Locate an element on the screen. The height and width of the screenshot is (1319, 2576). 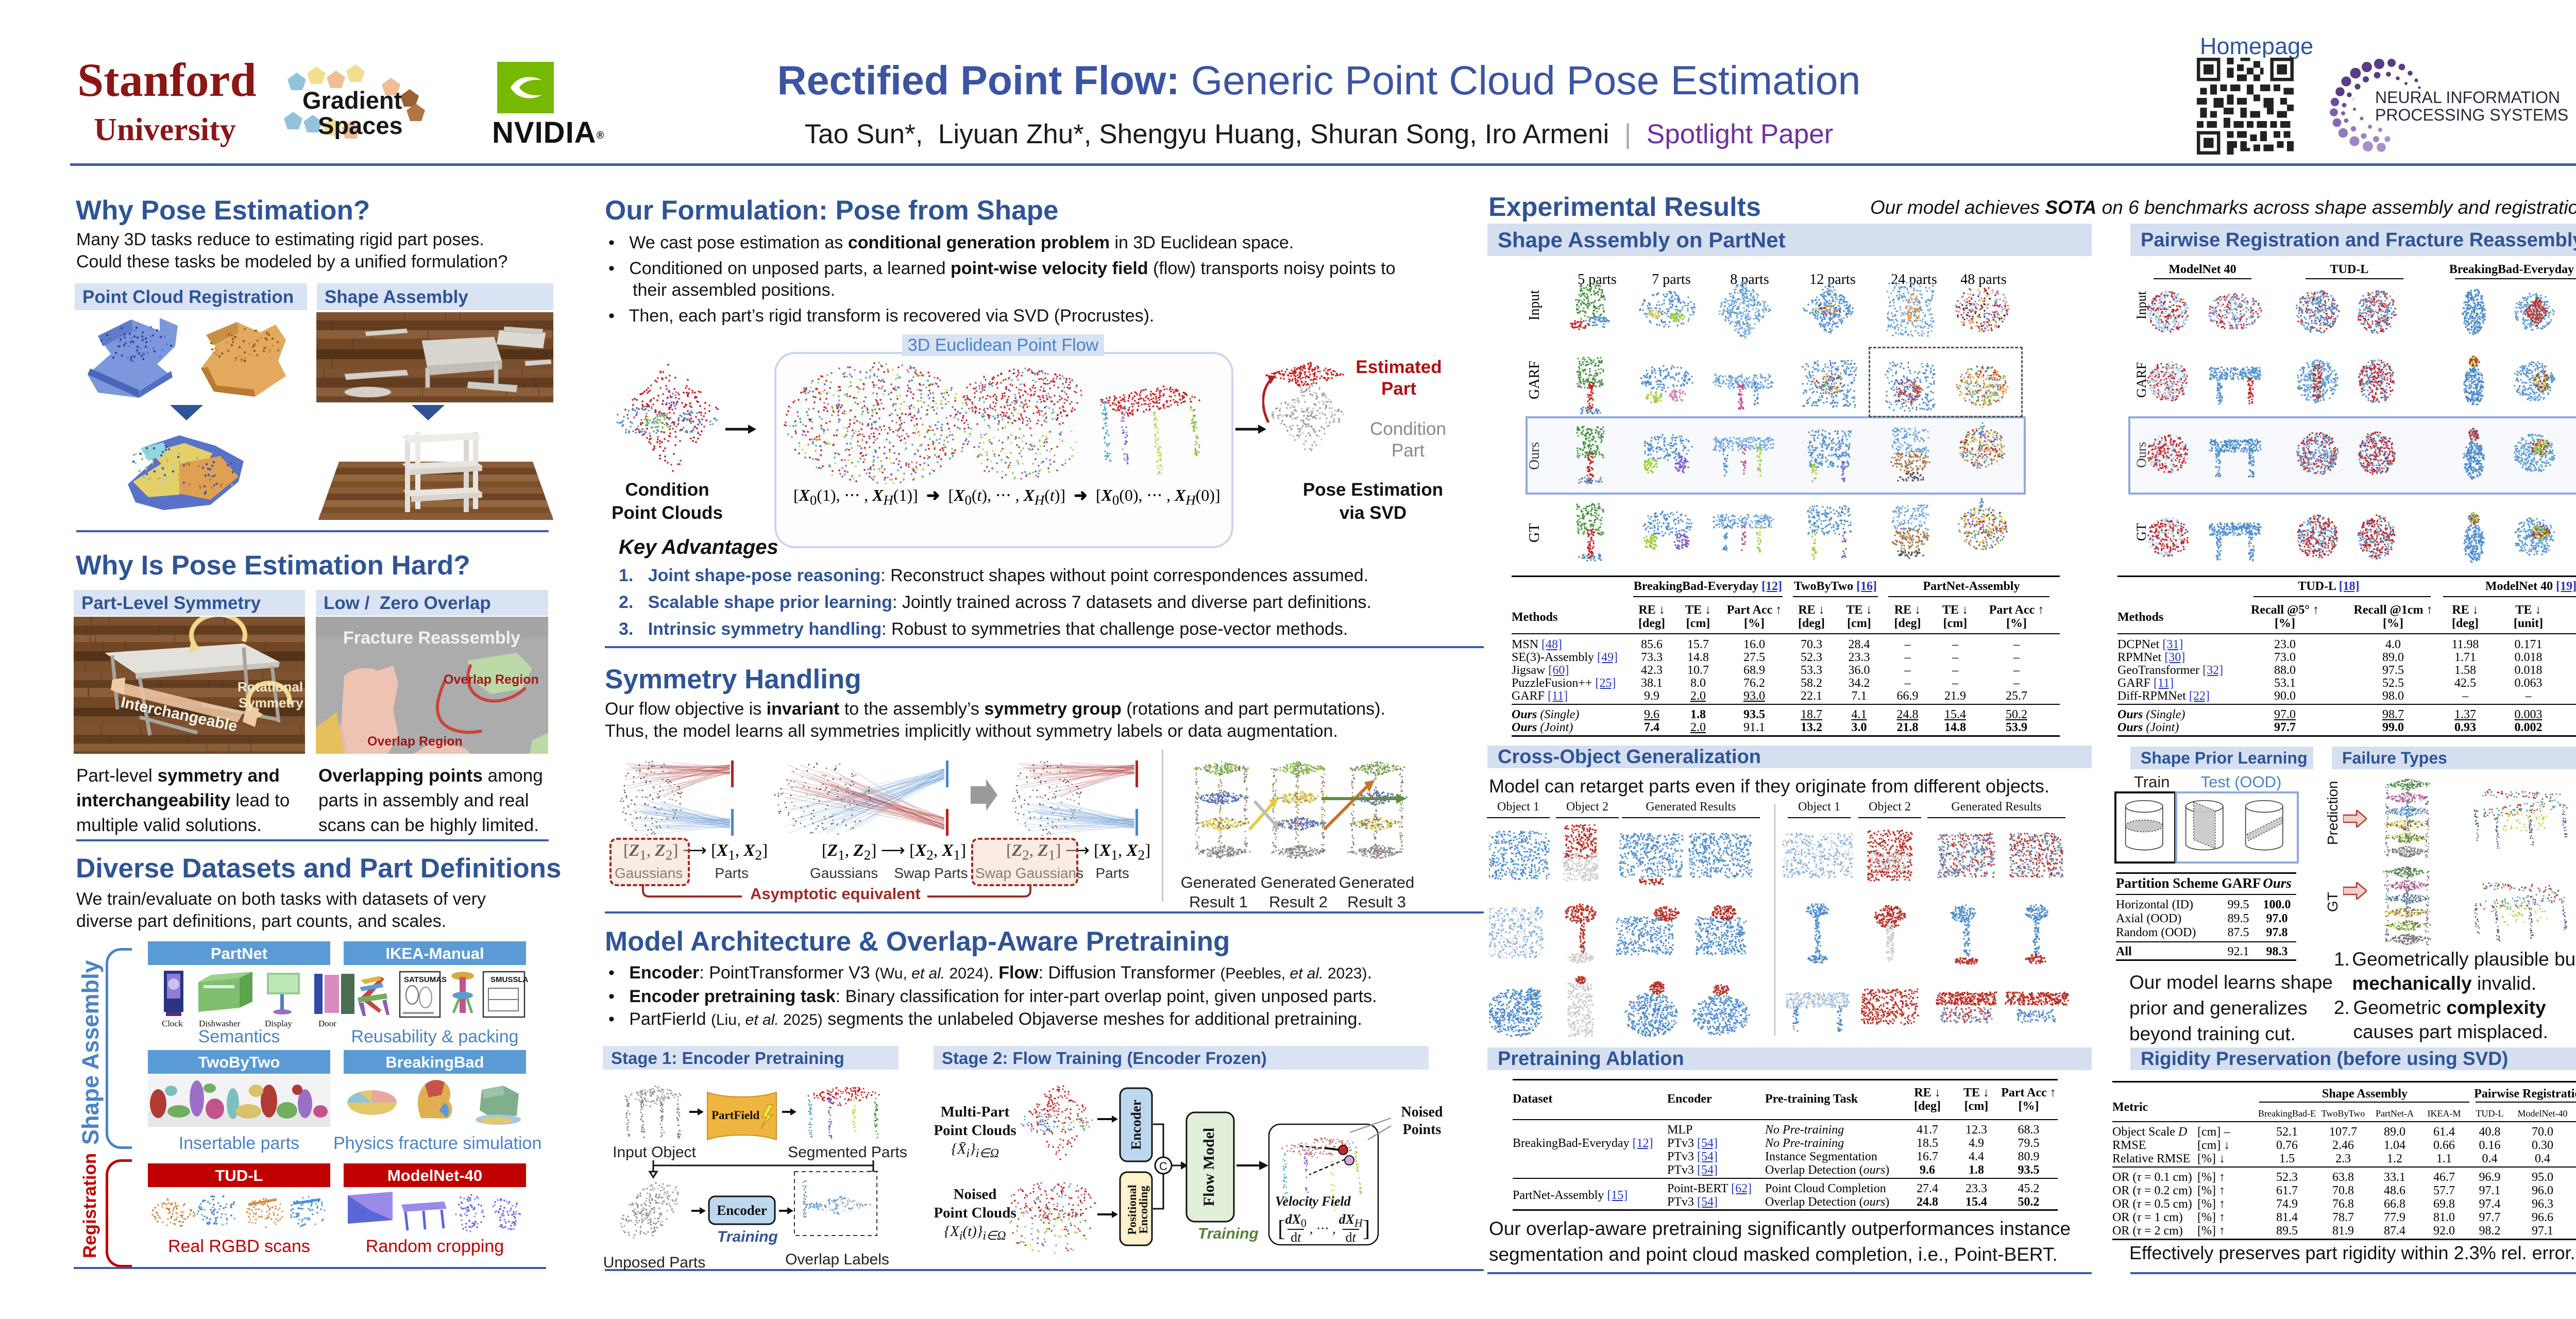
svg-text: Rotational is located at coordinates (270, 687).